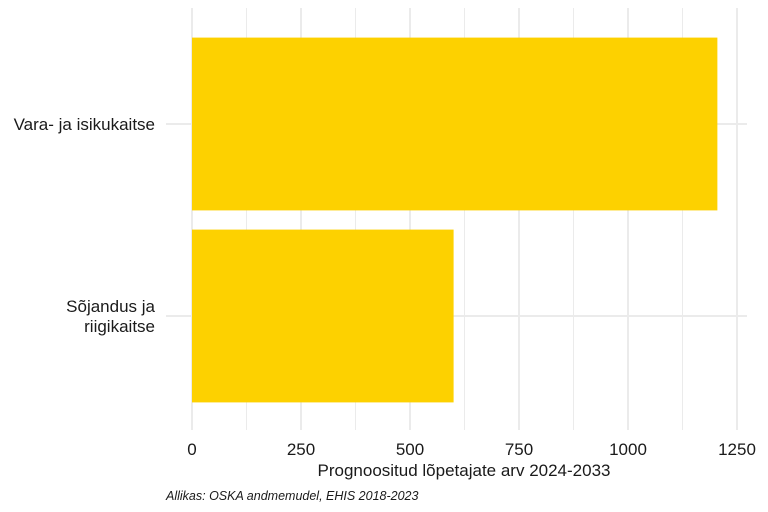 The height and width of the screenshot is (512, 768). What do you see at coordinates (628, 449) in the screenshot?
I see `x-tick-label: 1000` at bounding box center [628, 449].